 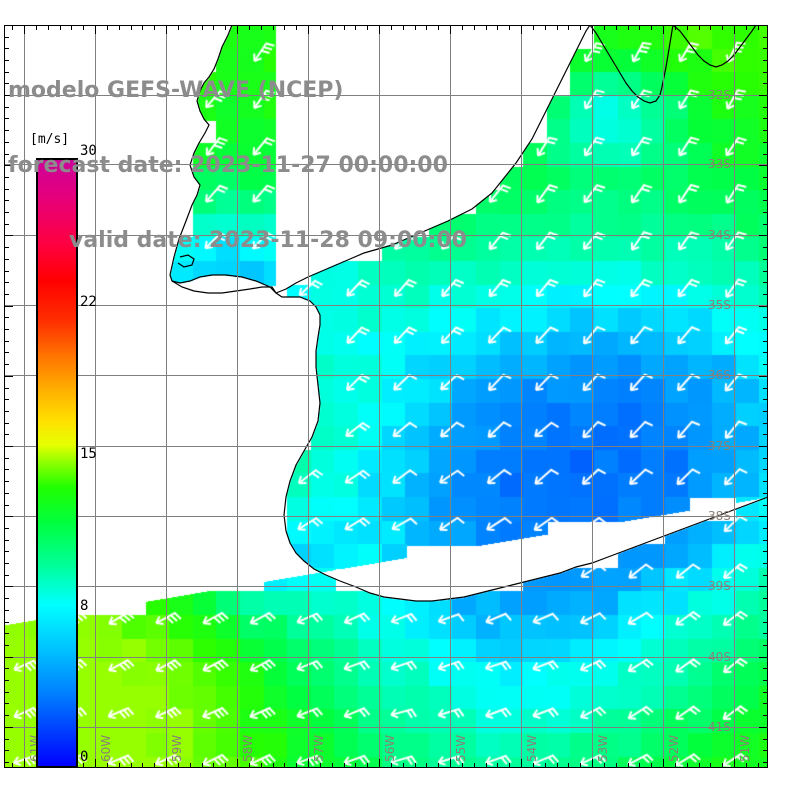 I want to click on lon-label-60W: 60W, so click(x=106, y=748).